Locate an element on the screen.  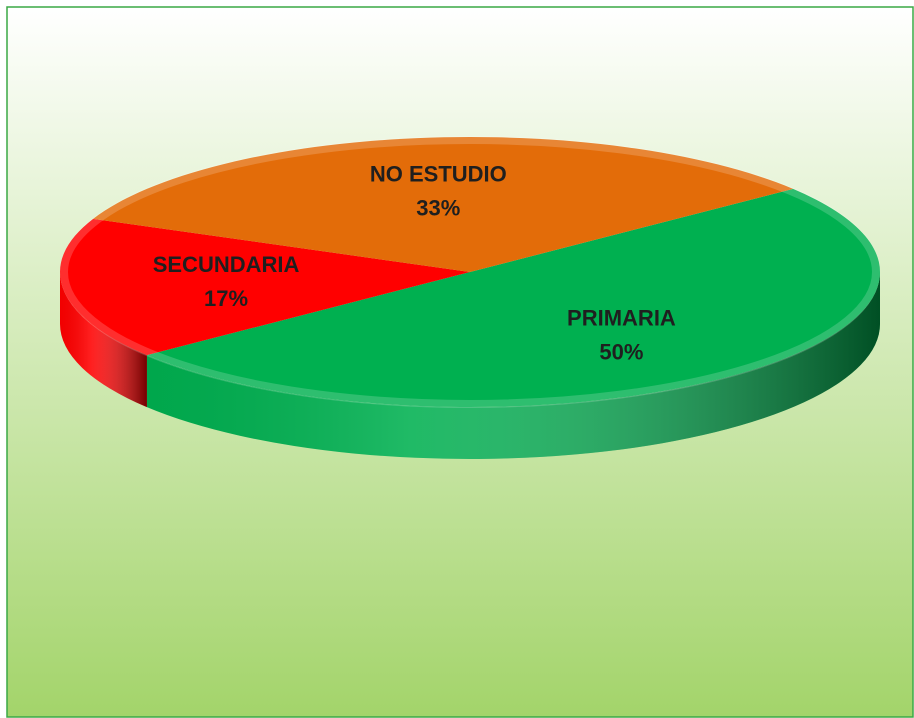
slice-side-shade is located at coordinates (103, 340).